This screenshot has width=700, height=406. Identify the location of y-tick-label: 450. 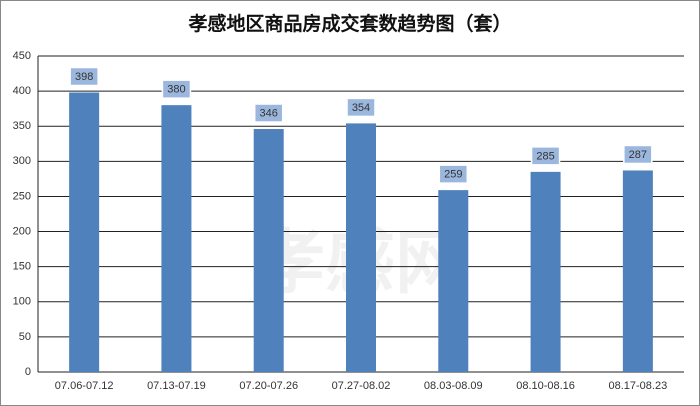
(22, 56).